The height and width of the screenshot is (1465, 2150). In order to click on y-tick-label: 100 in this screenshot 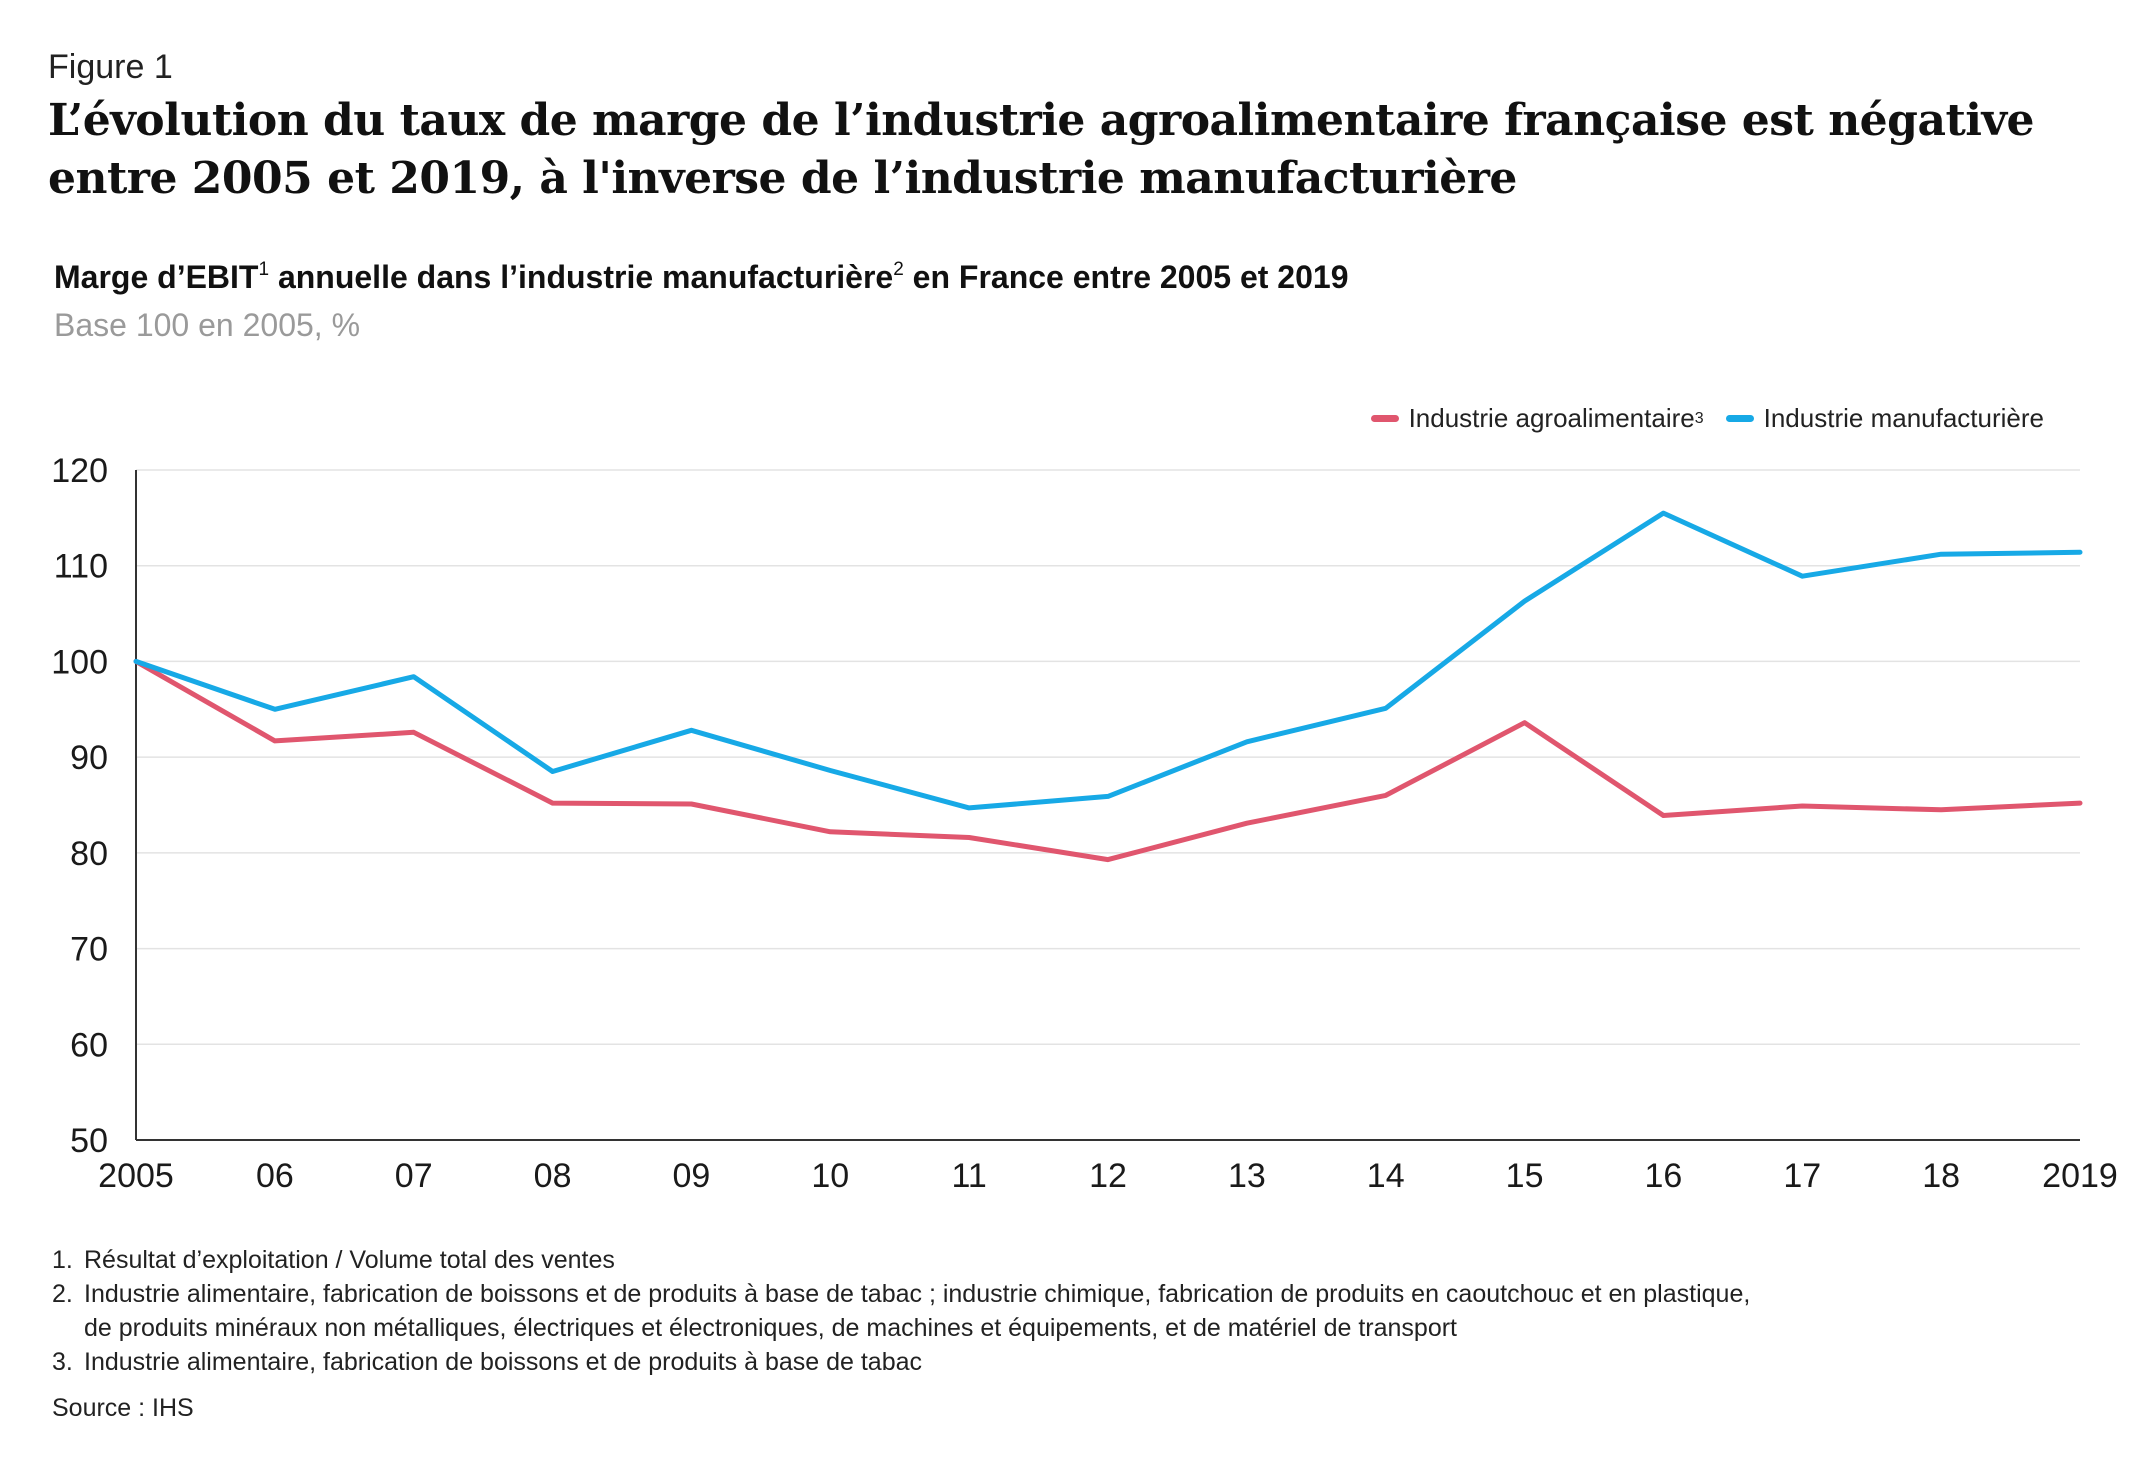, I will do `click(79, 662)`.